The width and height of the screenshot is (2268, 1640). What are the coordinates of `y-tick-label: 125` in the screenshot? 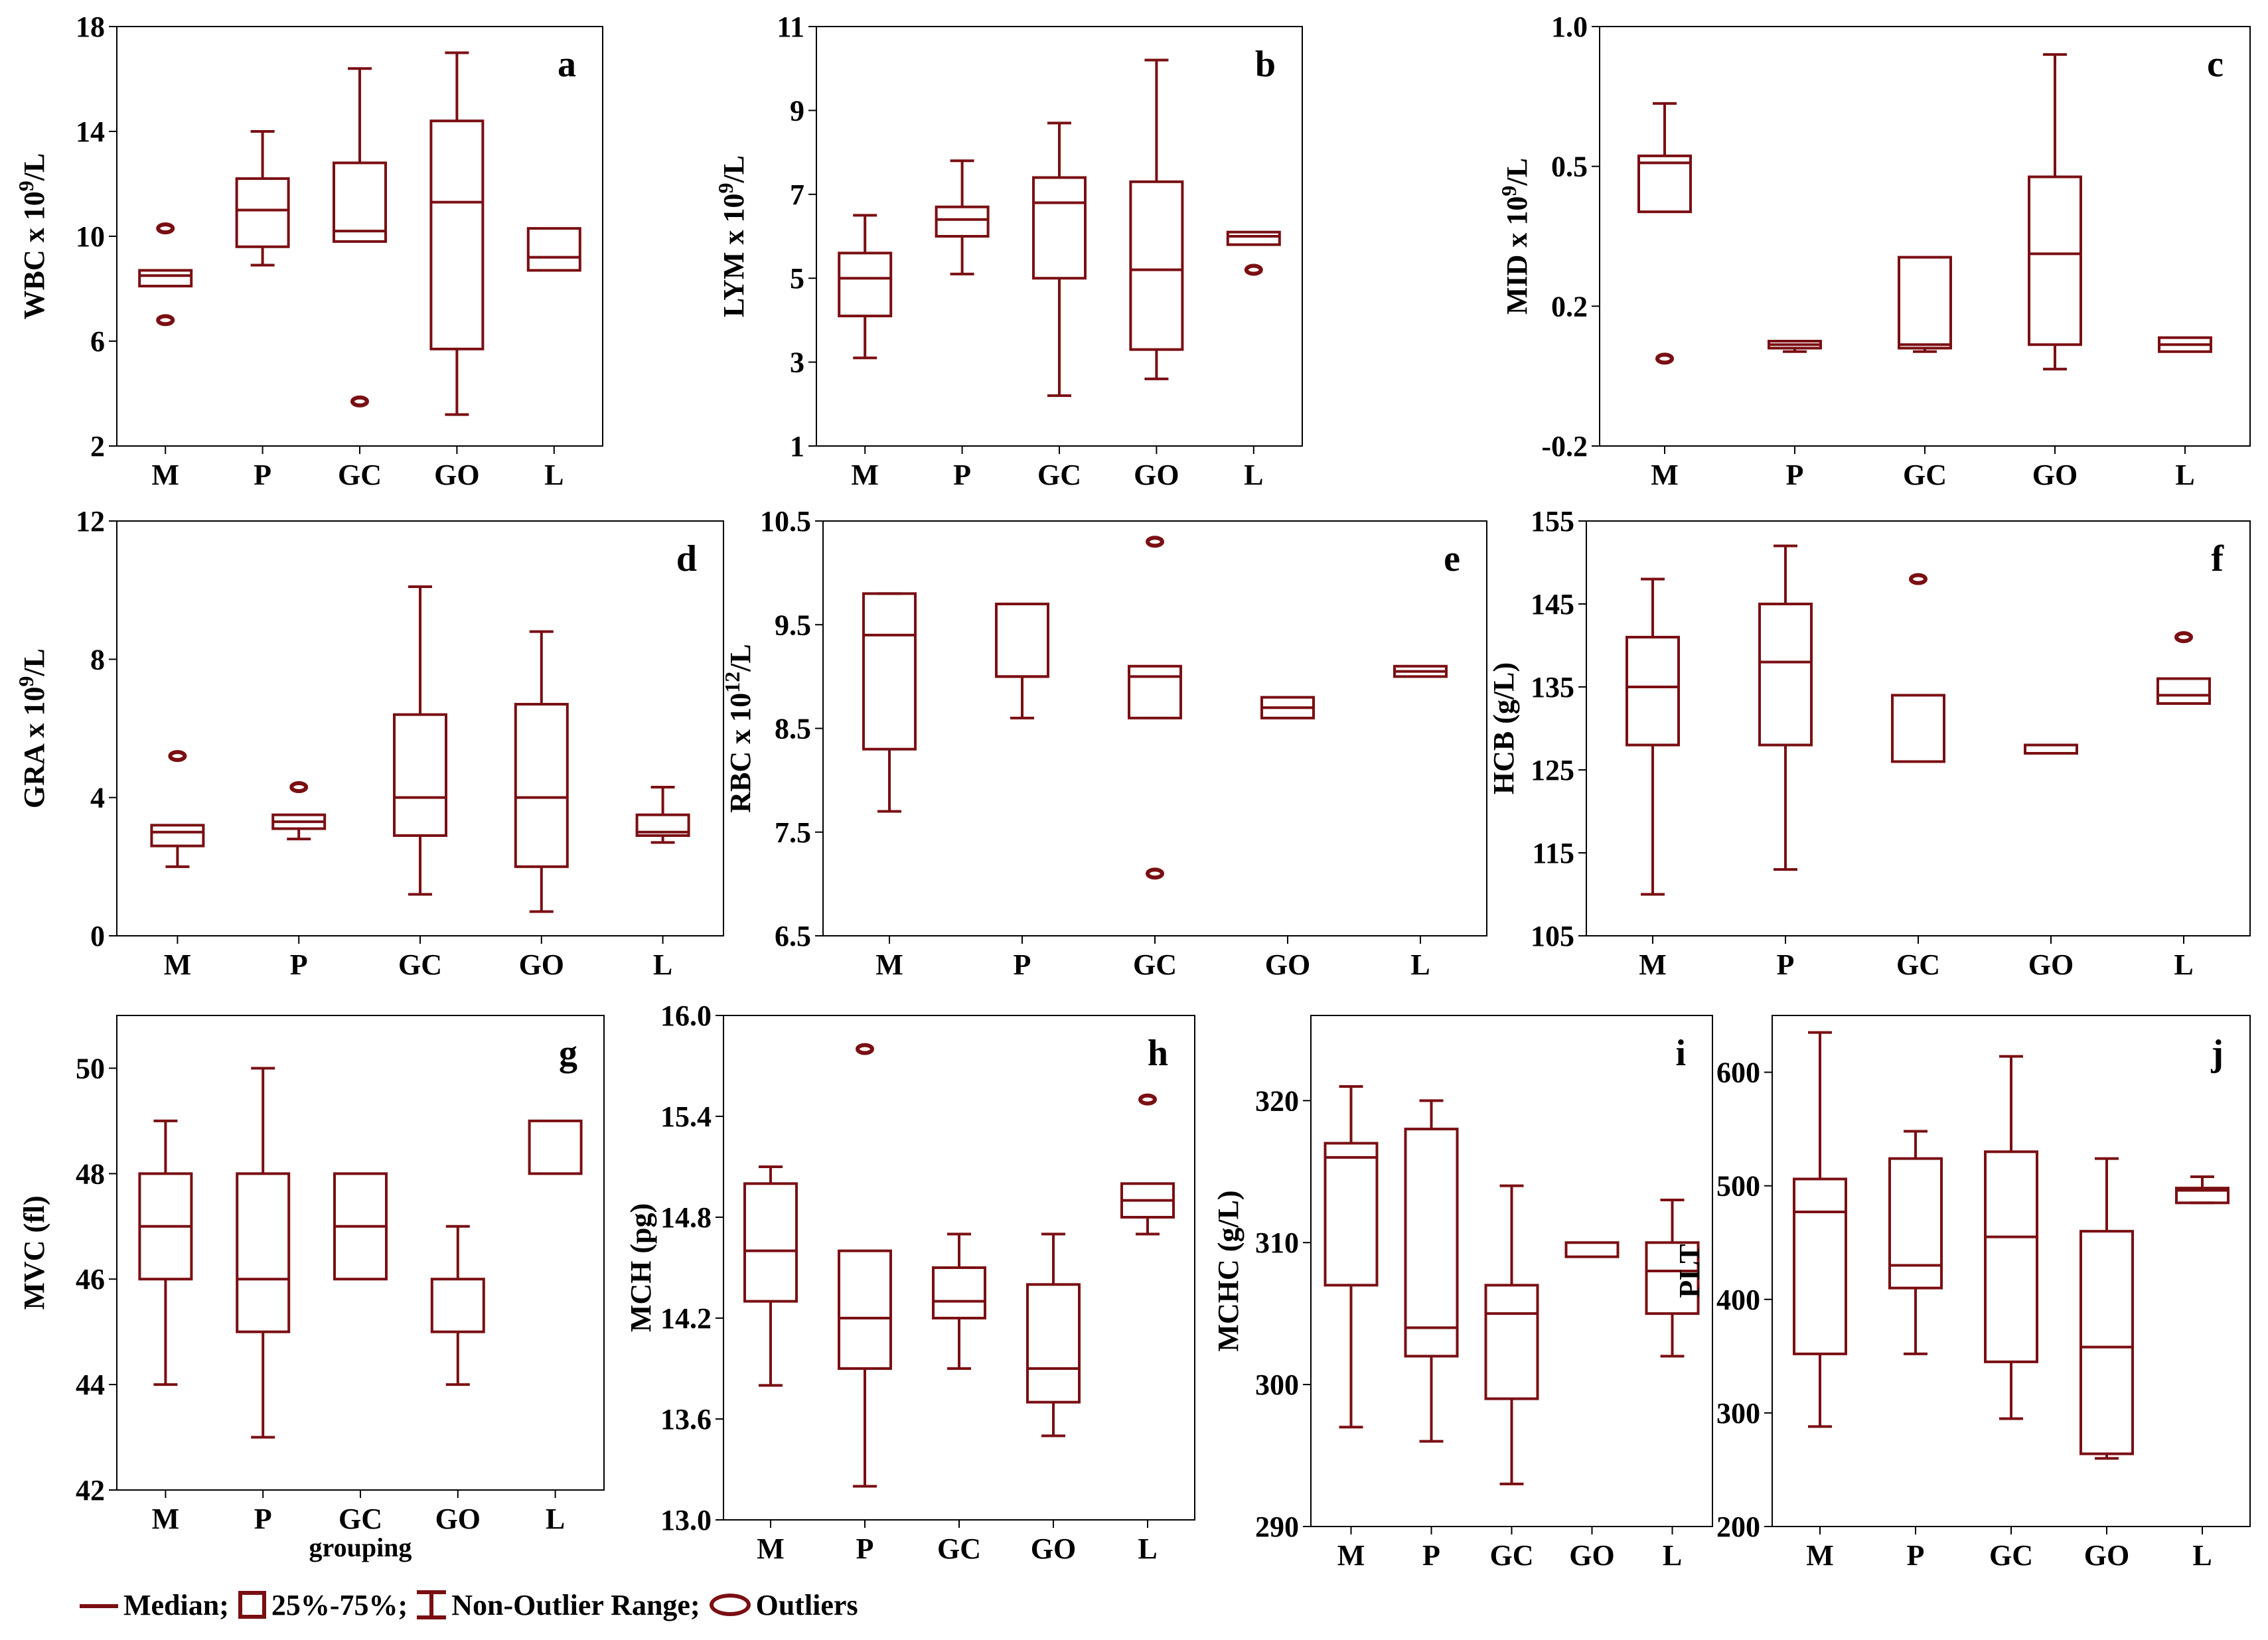 It's located at (1552, 770).